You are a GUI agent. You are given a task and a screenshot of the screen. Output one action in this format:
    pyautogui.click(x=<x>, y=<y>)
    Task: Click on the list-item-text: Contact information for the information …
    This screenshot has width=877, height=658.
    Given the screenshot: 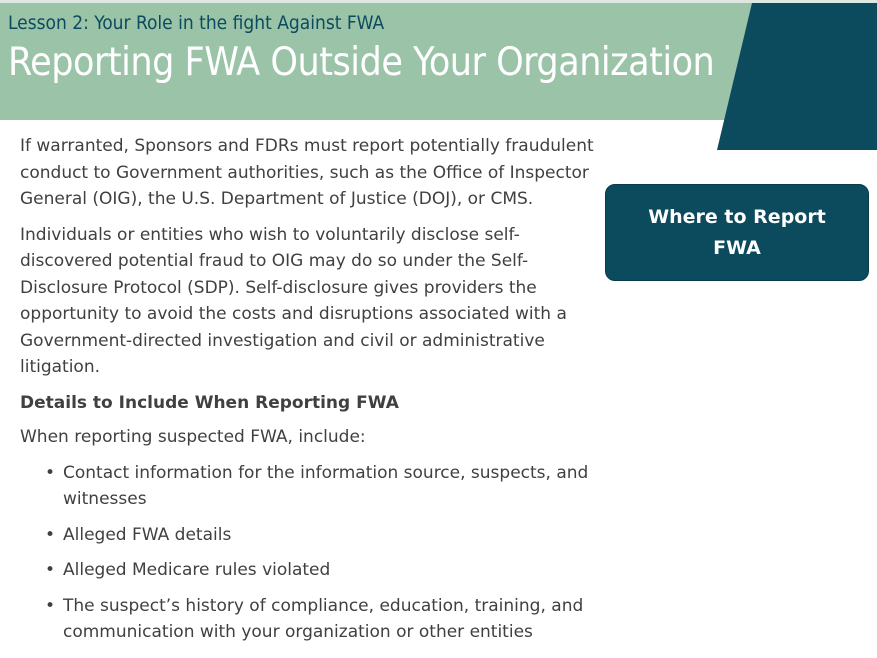 What is the action you would take?
    pyautogui.click(x=326, y=486)
    